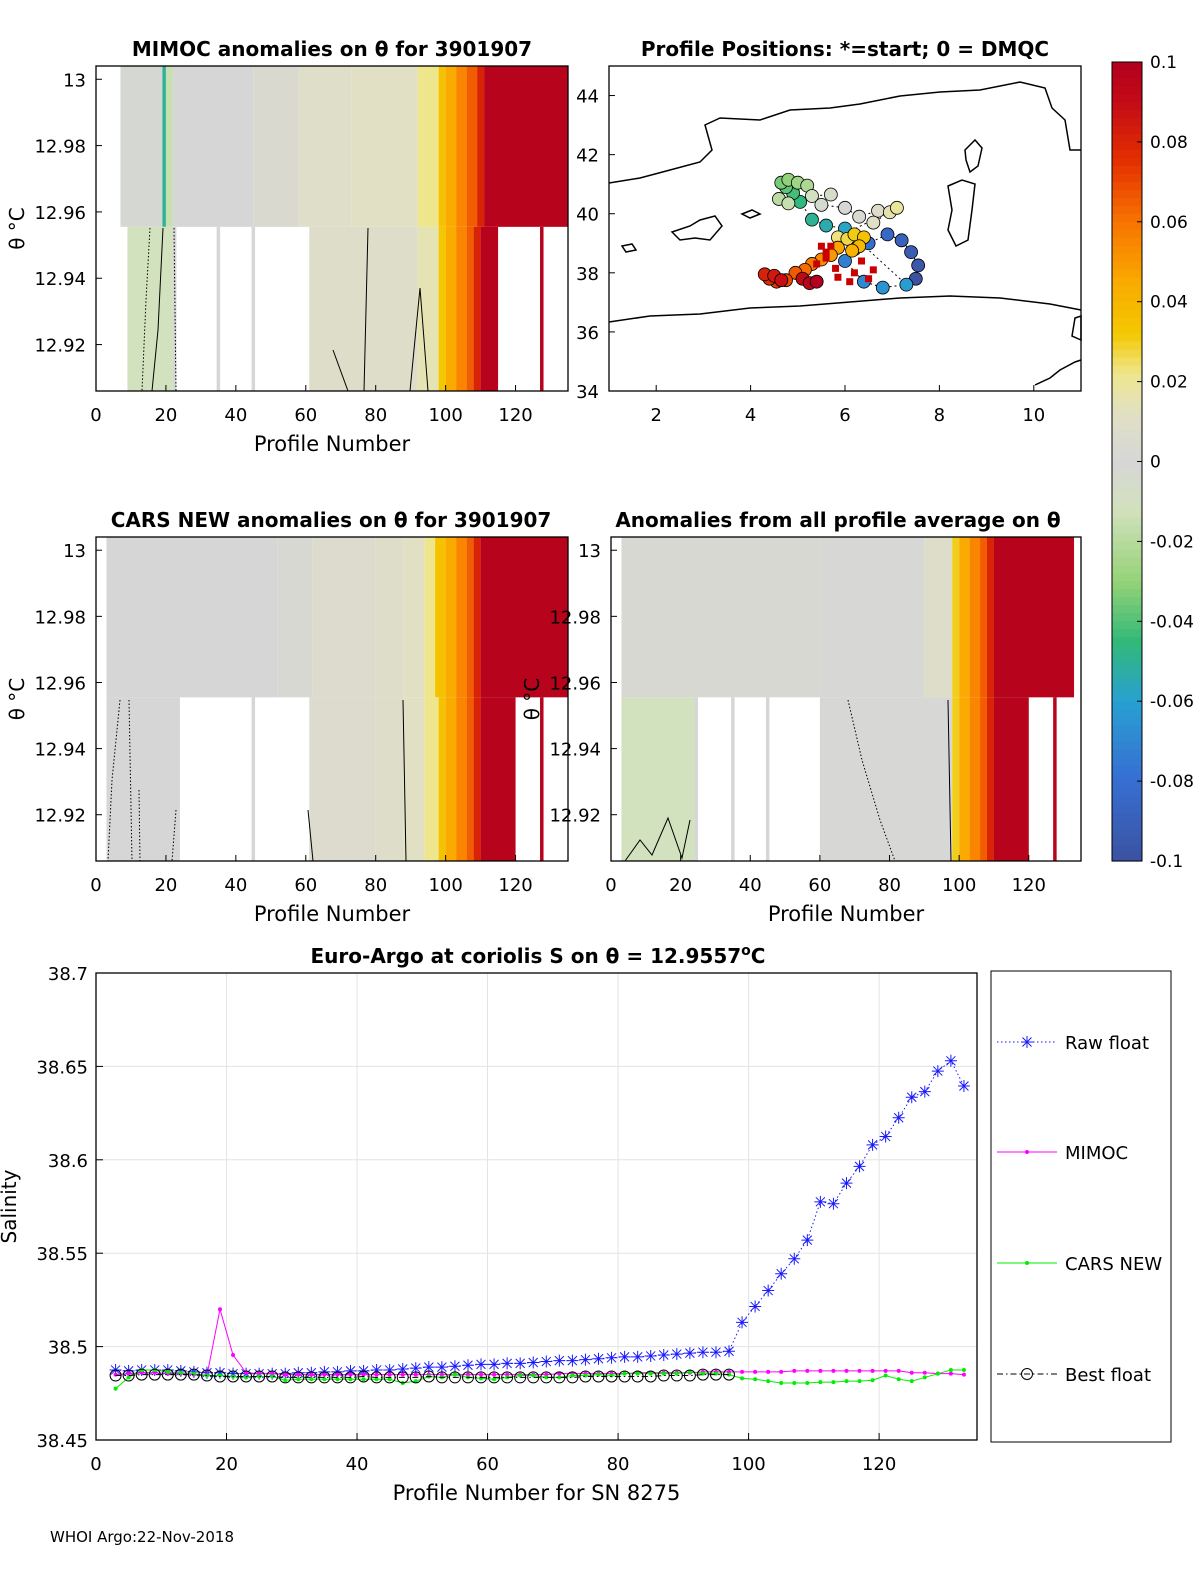 This screenshot has height=1575, width=1200. I want to click on cars-y-tick-label: 13, so click(74, 551).